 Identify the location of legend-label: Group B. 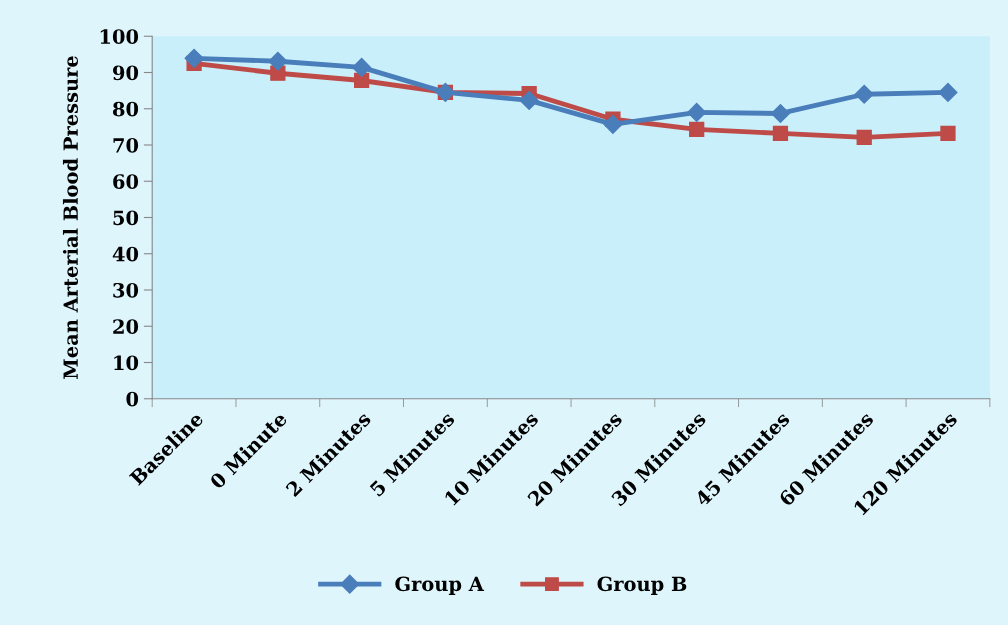
(642, 585).